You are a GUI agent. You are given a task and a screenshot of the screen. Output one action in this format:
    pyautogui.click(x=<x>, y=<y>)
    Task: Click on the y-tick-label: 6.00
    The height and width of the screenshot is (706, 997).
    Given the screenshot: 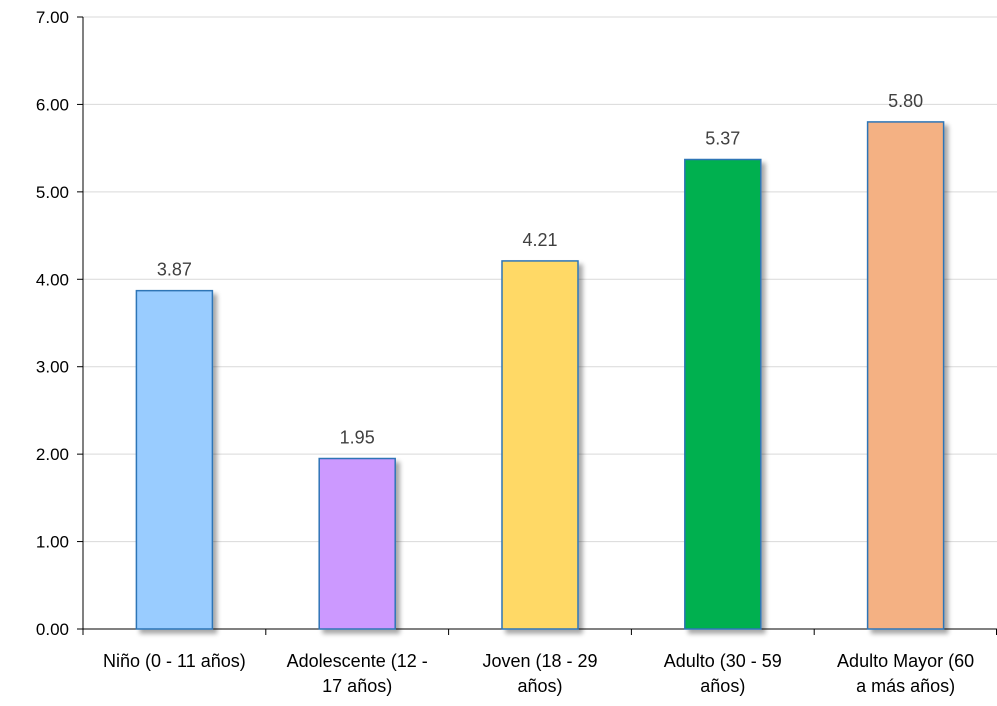 What is the action you would take?
    pyautogui.click(x=52, y=104)
    